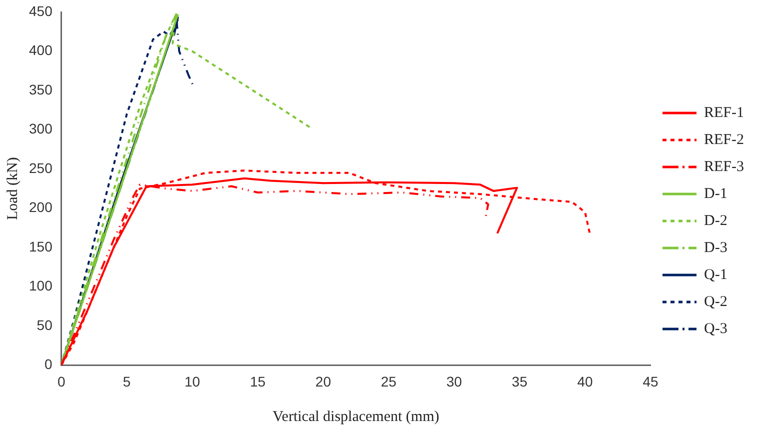 Image resolution: width=762 pixels, height=430 pixels. What do you see at coordinates (126, 381) in the screenshot?
I see `x-tick-label: 5` at bounding box center [126, 381].